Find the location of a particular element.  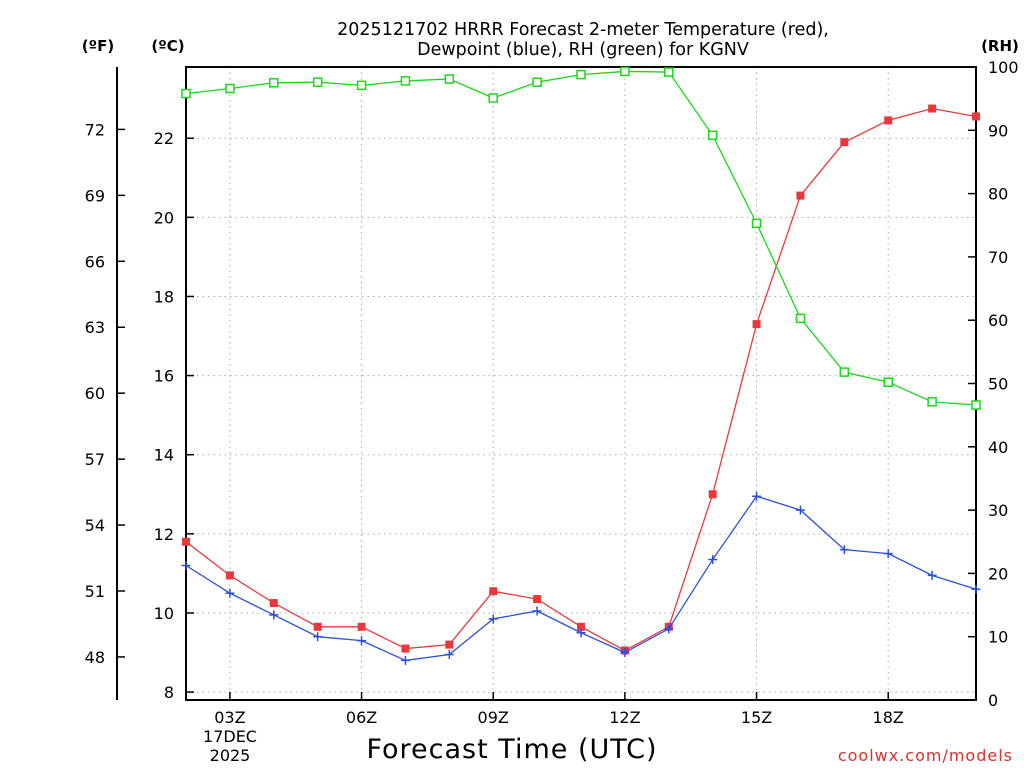

rh-tick-label: 70 is located at coordinates (998, 257).